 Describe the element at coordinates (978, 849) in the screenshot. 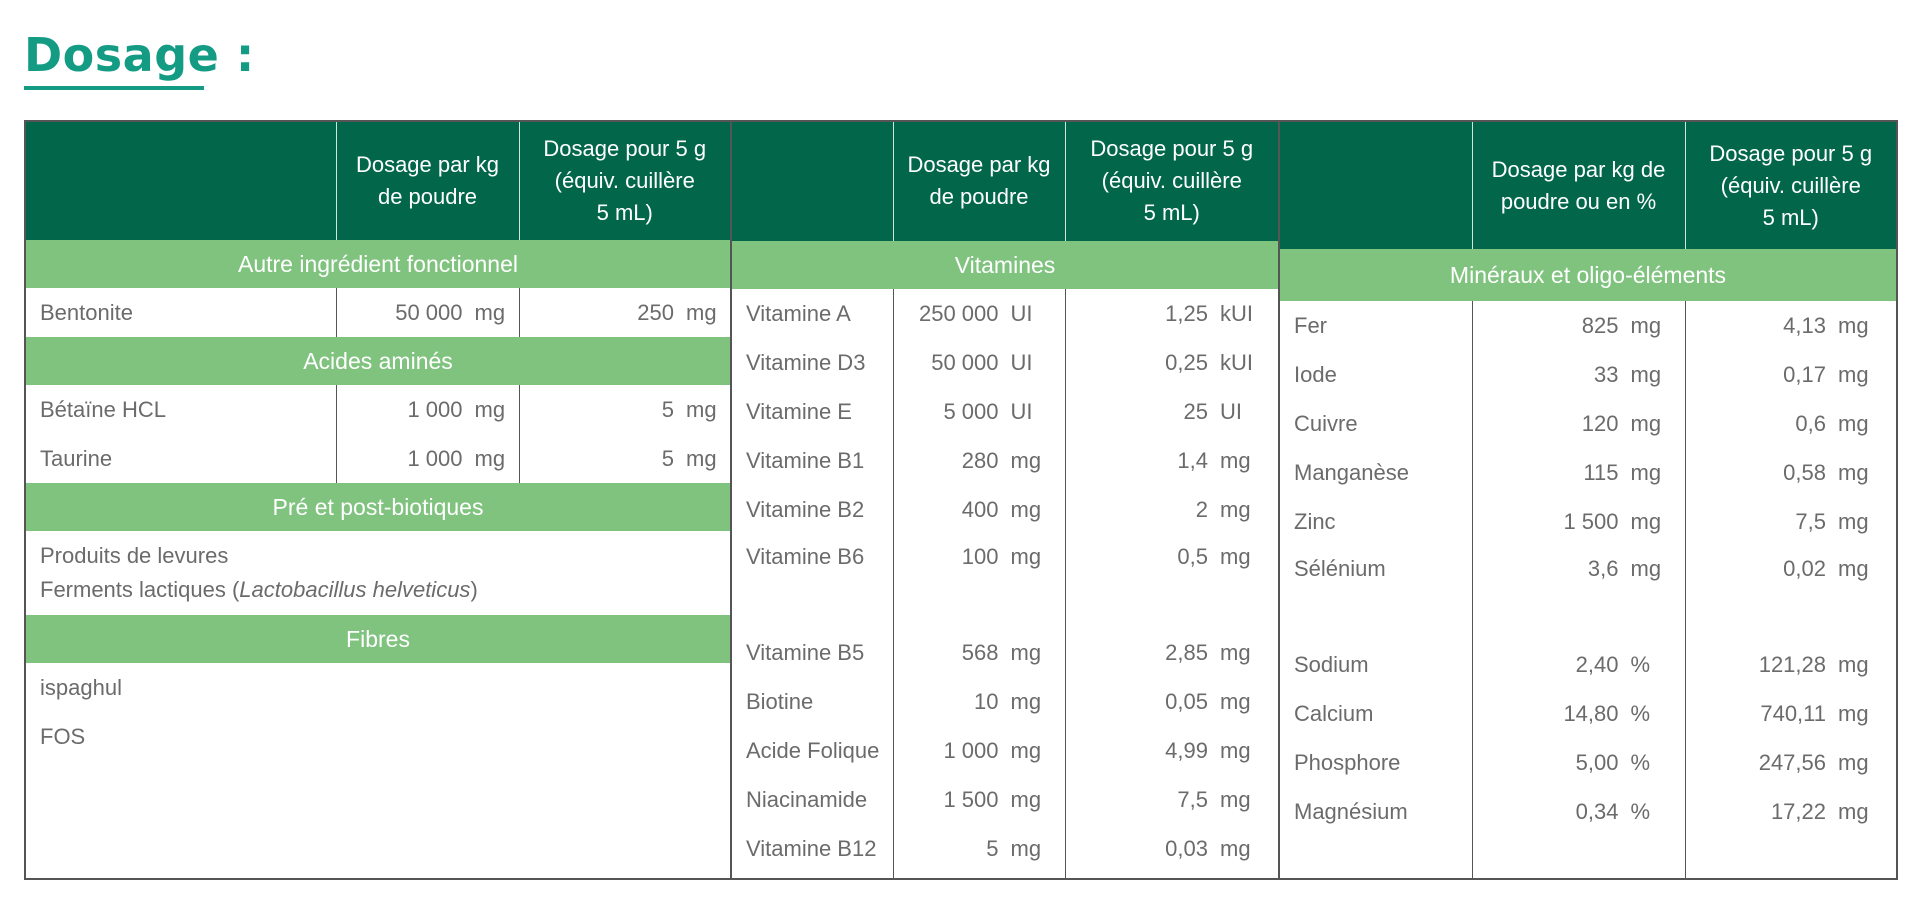

I see `dose-per-kg: 5 mg` at that location.